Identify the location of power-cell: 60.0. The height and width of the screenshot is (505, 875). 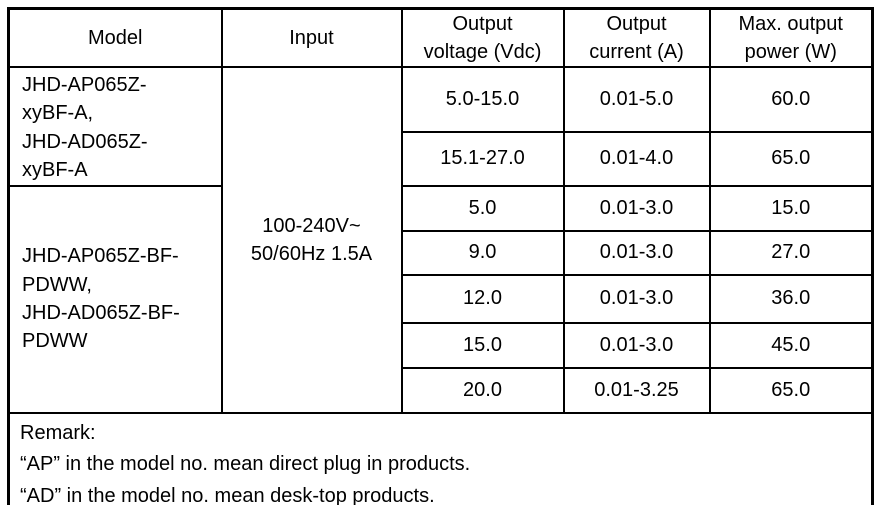
(791, 99).